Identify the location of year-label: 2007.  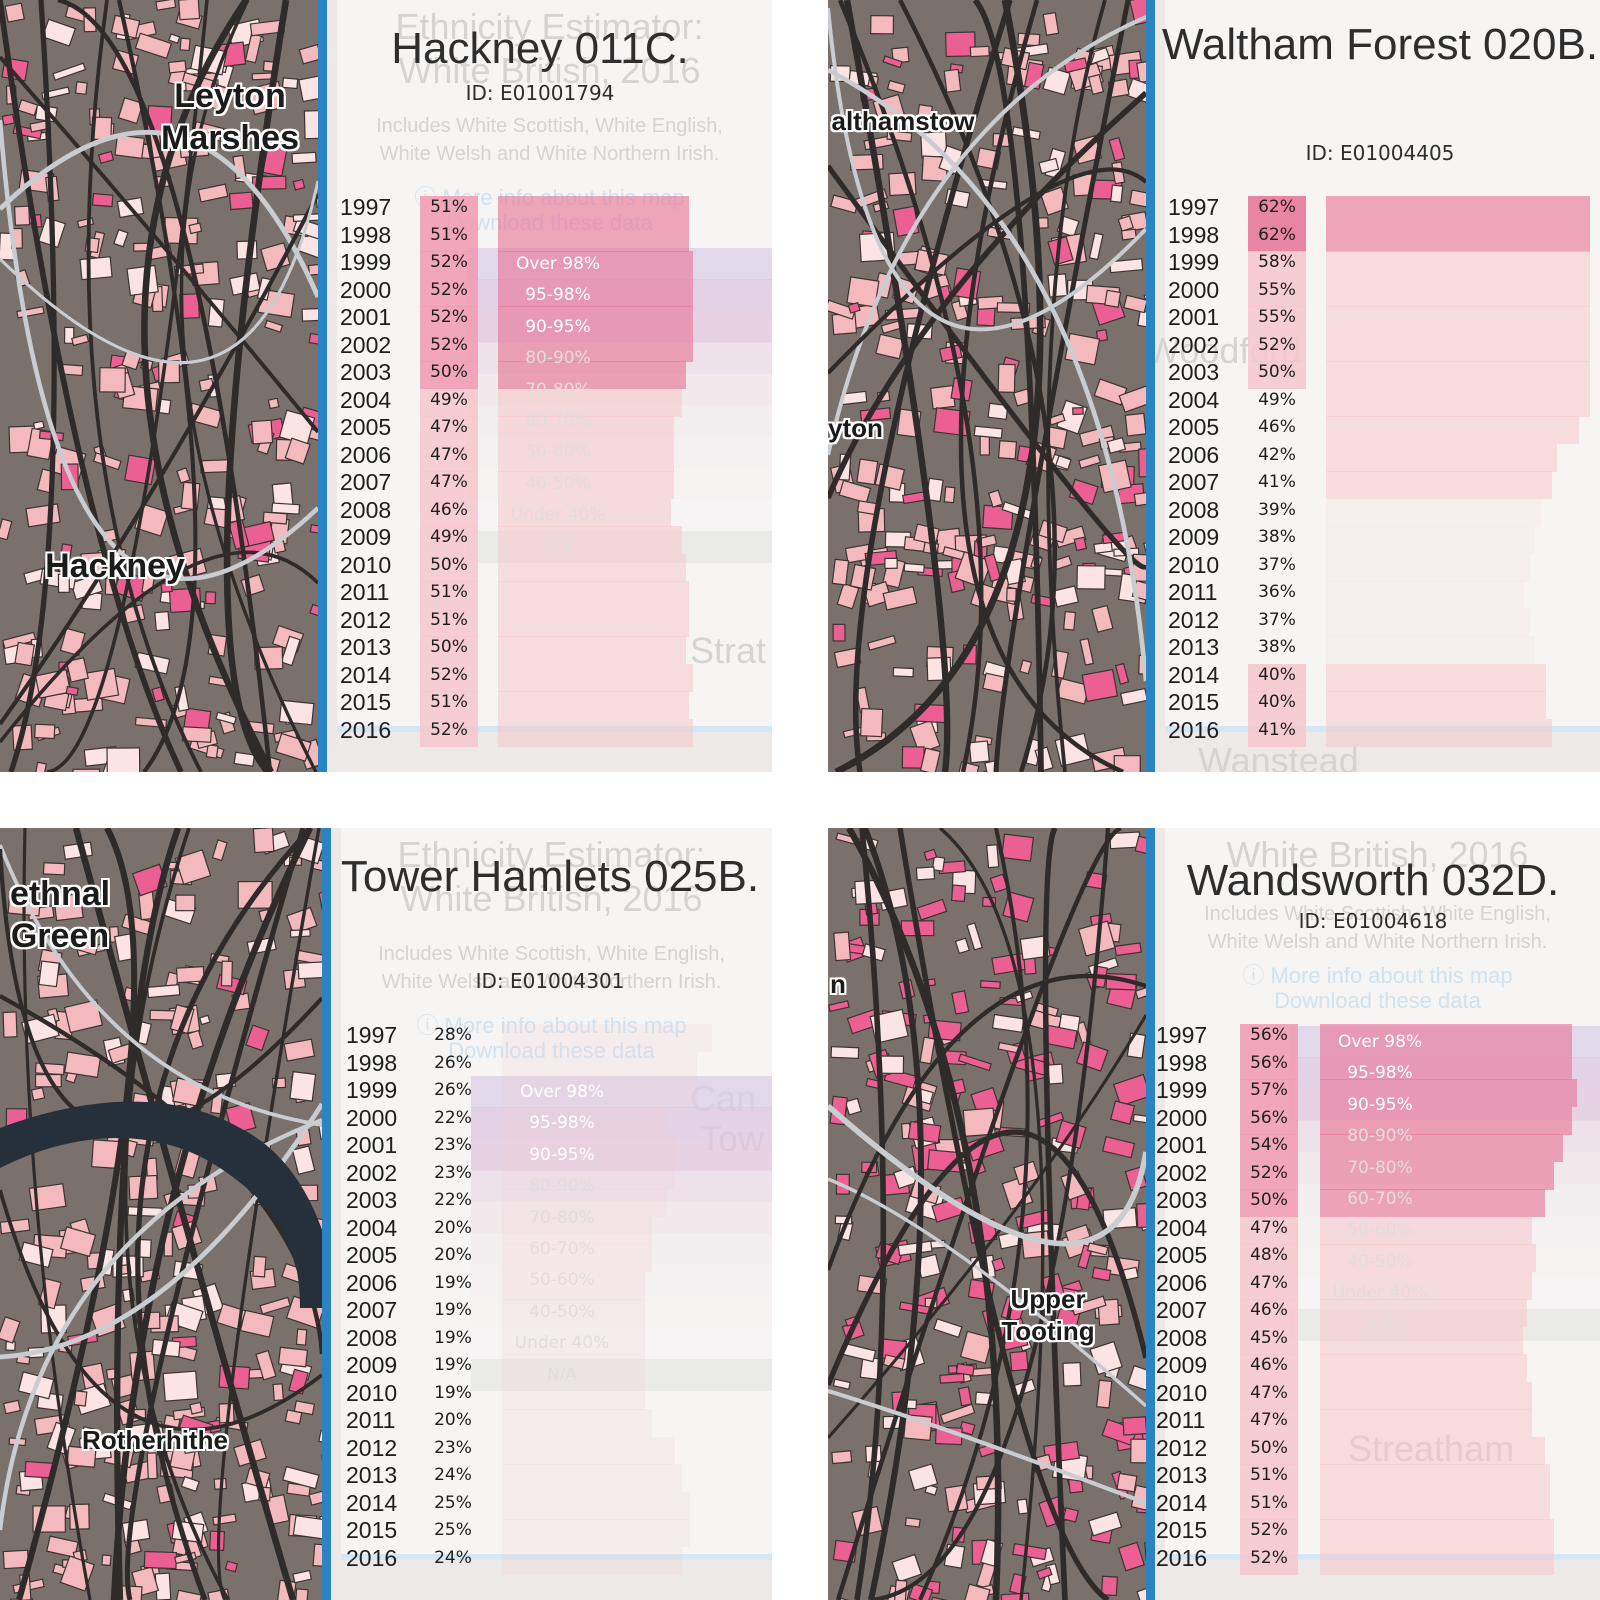
(366, 482).